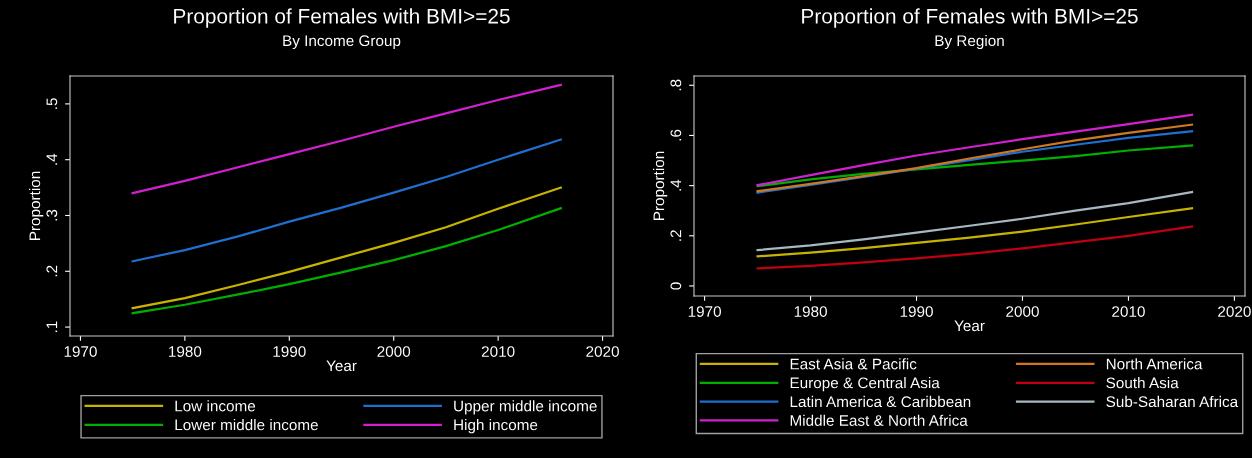 This screenshot has height=458, width=1252. Describe the element at coordinates (1142, 383) in the screenshot. I see `legend-label: South Asia` at that location.